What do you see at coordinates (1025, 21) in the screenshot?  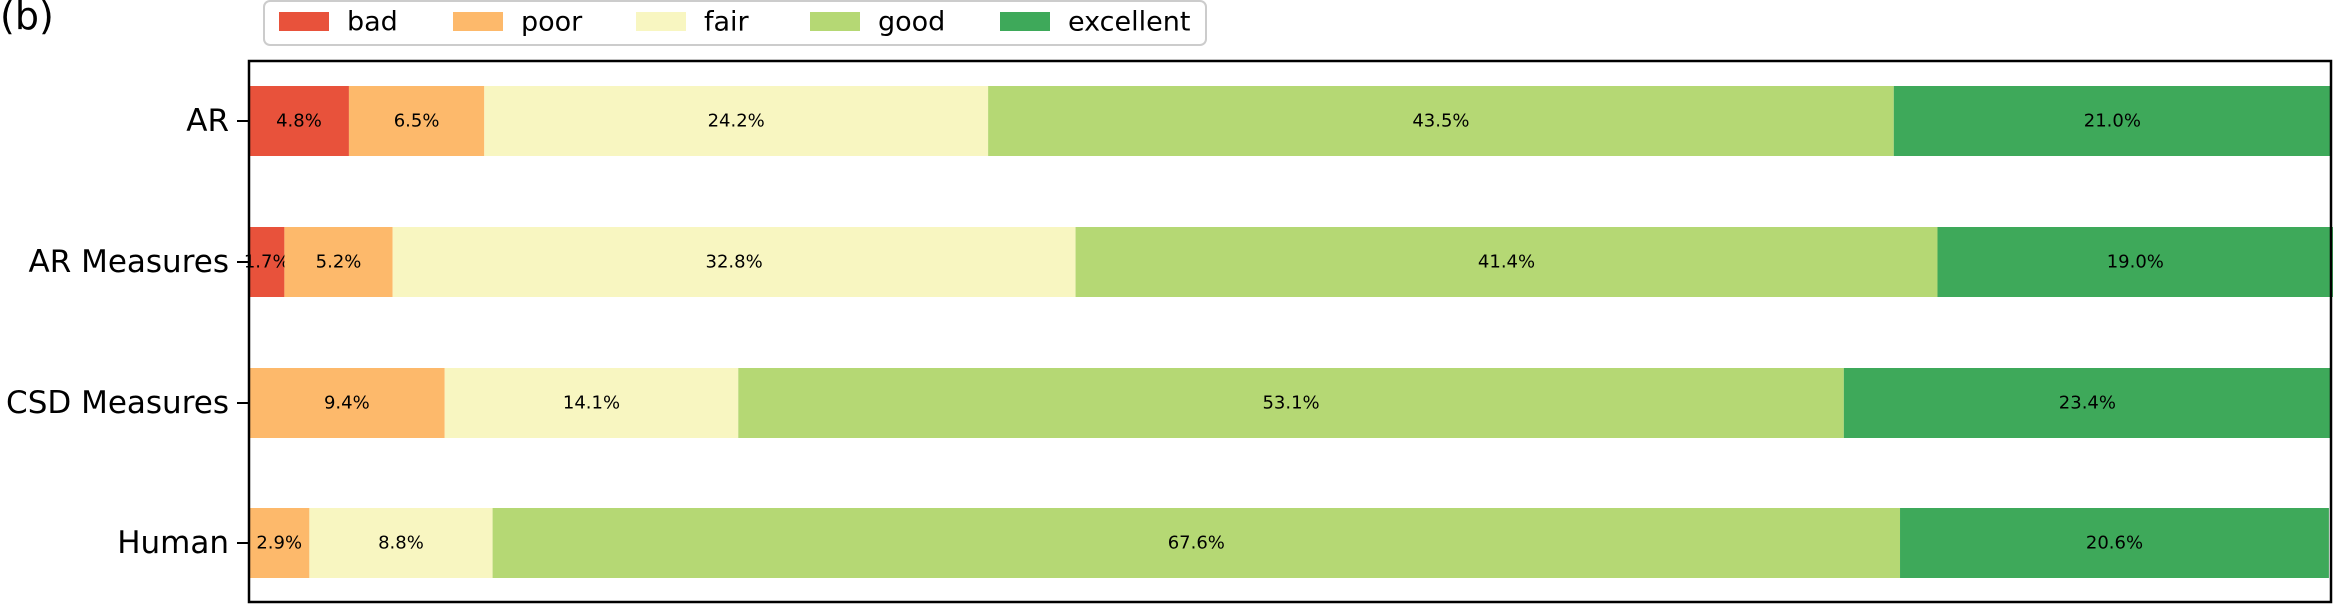 I see `legend-swatch-excellent` at bounding box center [1025, 21].